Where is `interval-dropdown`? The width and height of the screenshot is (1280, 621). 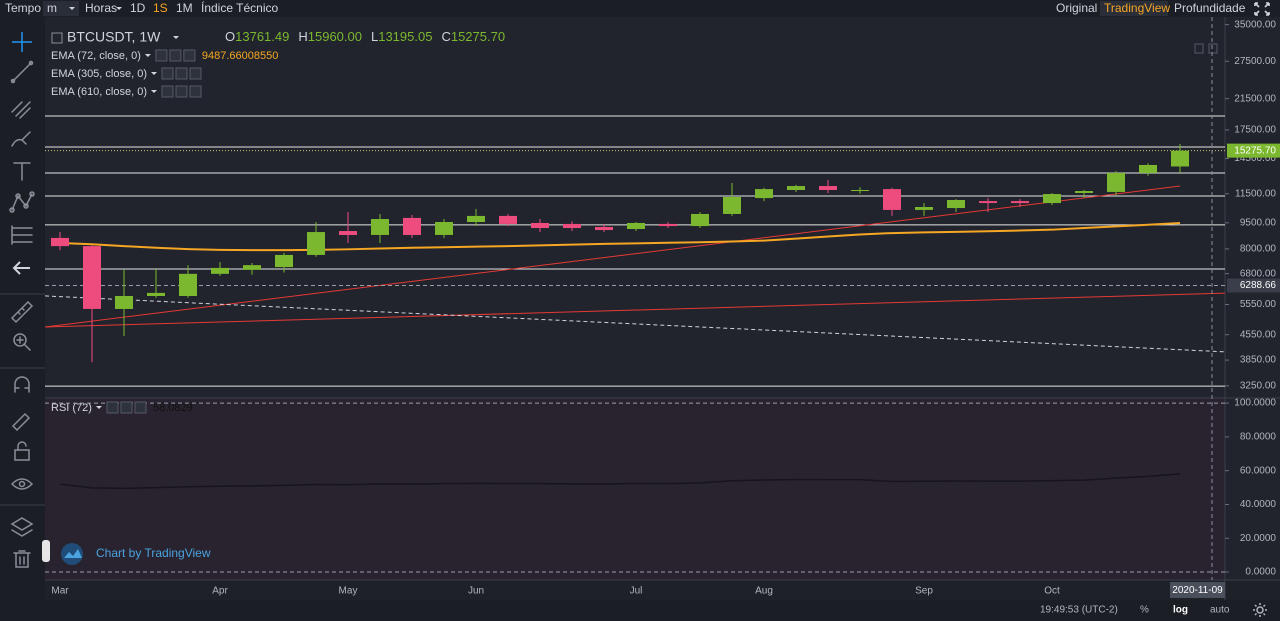
interval-dropdown is located at coordinates (61, 8).